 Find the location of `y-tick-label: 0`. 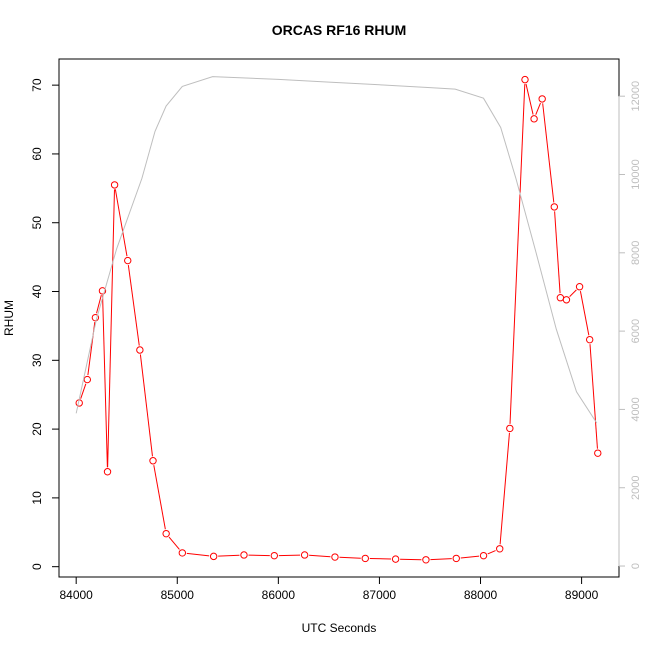

y-tick-label: 0 is located at coordinates (37, 566).